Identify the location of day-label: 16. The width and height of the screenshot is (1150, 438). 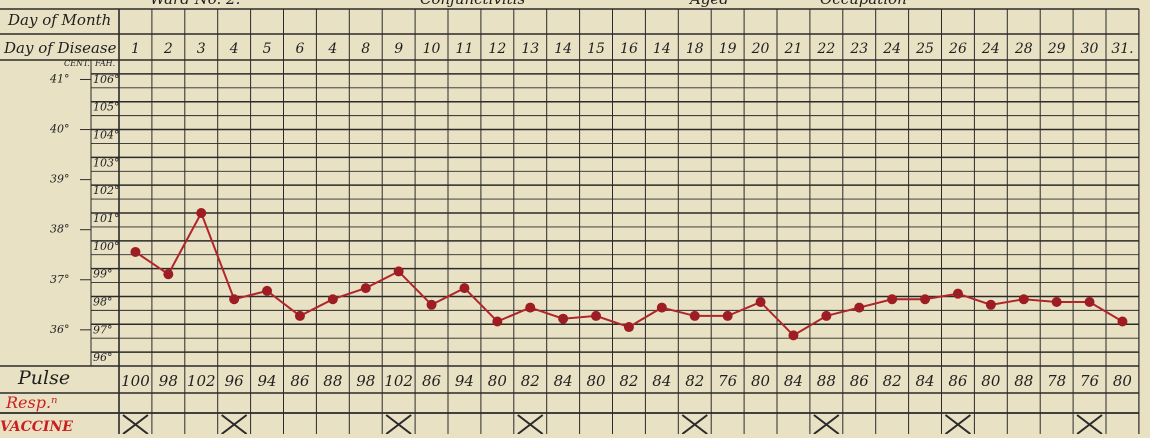
(629, 49).